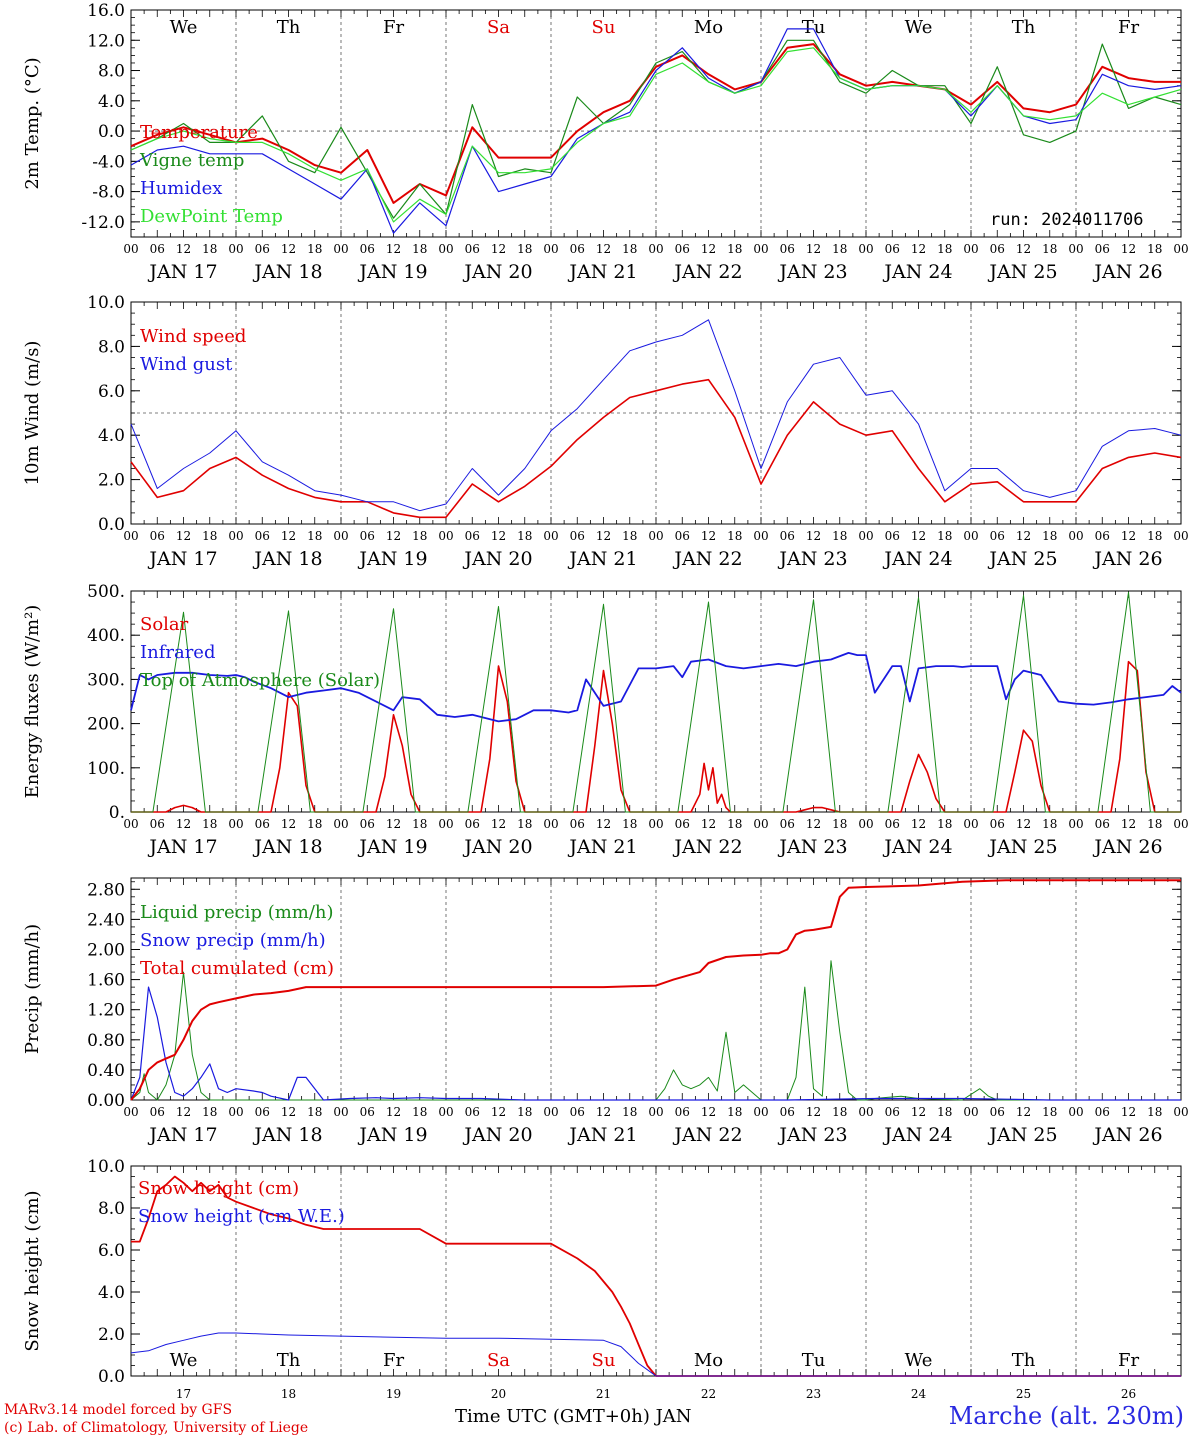 The height and width of the screenshot is (1440, 1194). I want to click on day-label: Tu, so click(814, 27).